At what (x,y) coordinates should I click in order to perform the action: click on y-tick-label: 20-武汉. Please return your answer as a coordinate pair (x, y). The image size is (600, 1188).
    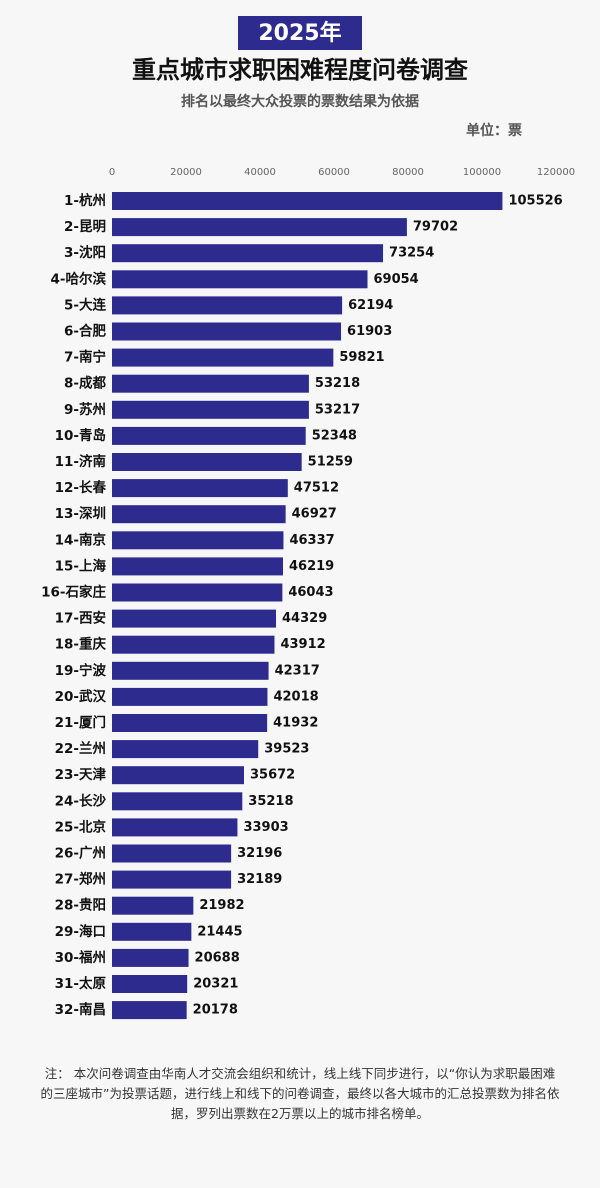
    Looking at the image, I should click on (81, 696).